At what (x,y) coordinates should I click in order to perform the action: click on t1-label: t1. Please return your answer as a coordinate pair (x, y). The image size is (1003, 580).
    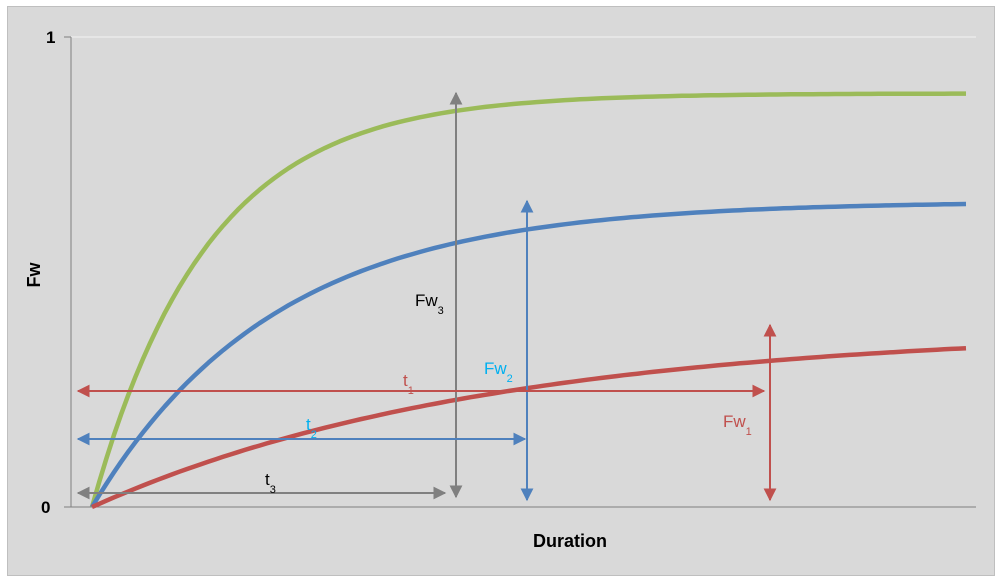
    Looking at the image, I should click on (408, 384).